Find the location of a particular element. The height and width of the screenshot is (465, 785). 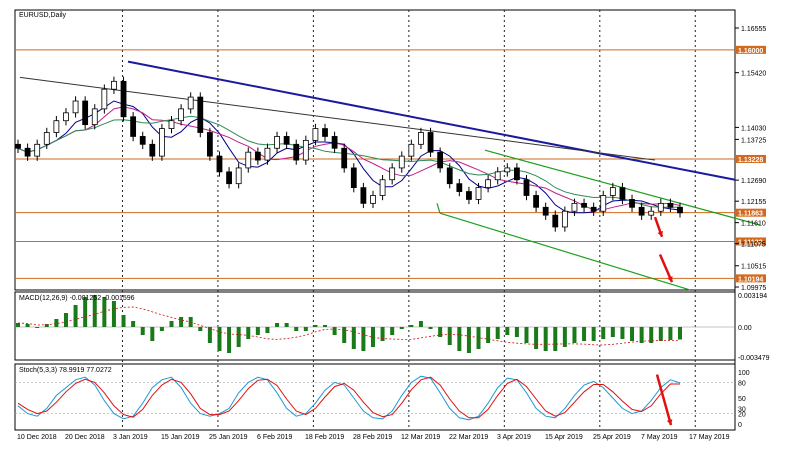

stoch-scale-label: 30 is located at coordinates (742, 409).